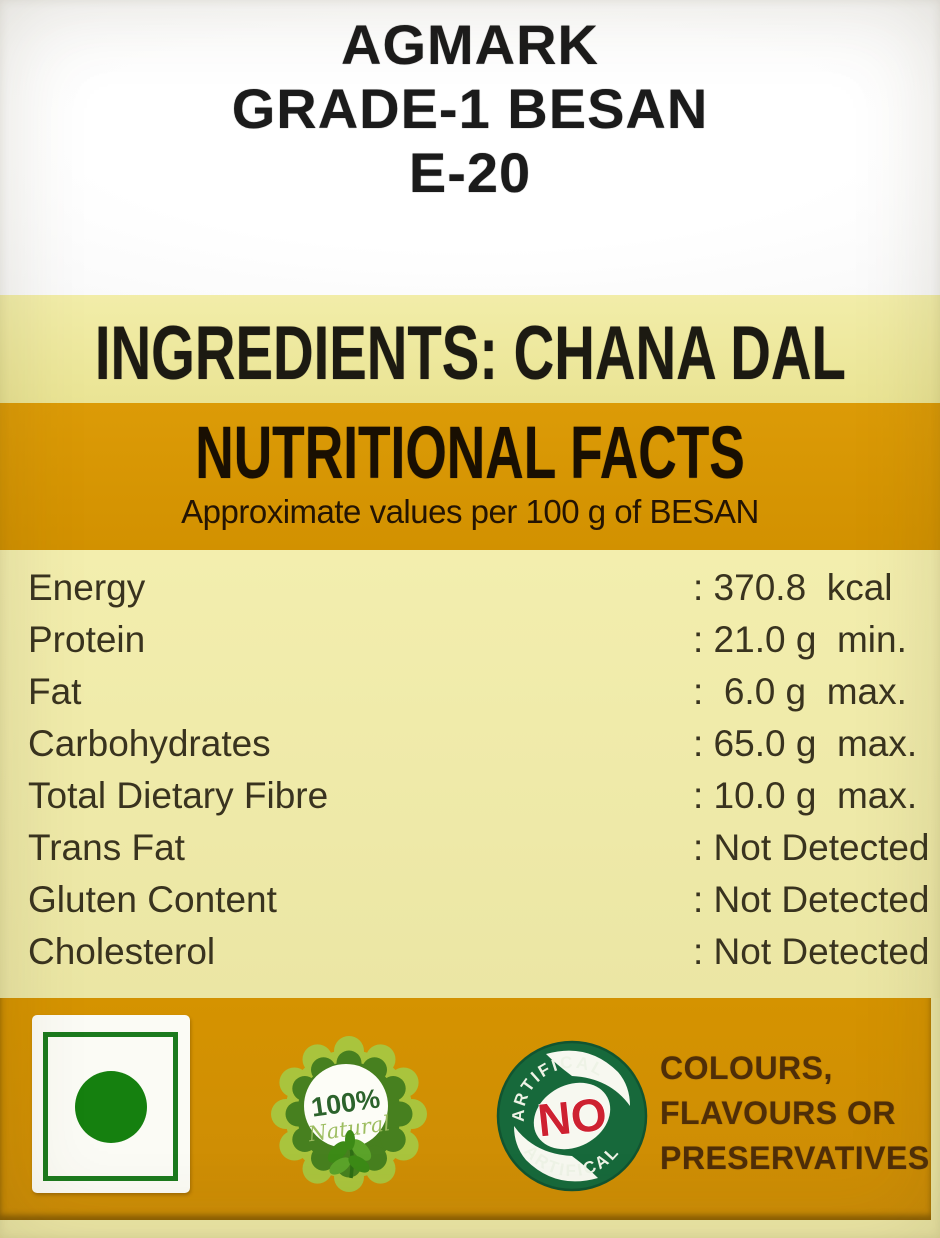  Describe the element at coordinates (152, 899) in the screenshot. I see `nutrition-label: Gluten Content` at that location.